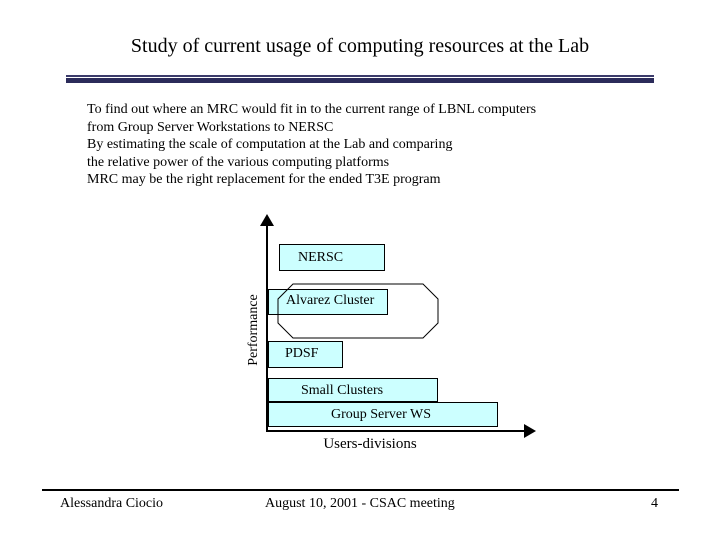 The width and height of the screenshot is (720, 540). Describe the element at coordinates (342, 390) in the screenshot. I see `small-clusters-label: Small Clusters` at that location.